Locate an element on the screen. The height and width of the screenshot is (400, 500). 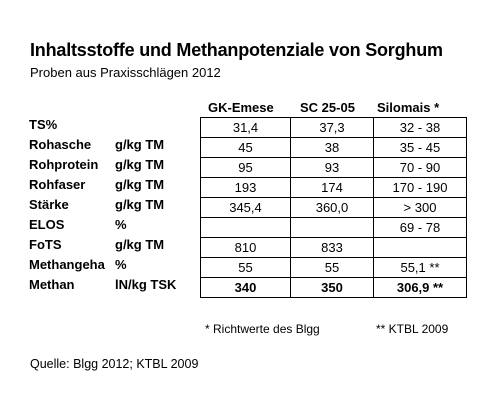
column-header-sc-25-05: SC 25-05 is located at coordinates (327, 107).